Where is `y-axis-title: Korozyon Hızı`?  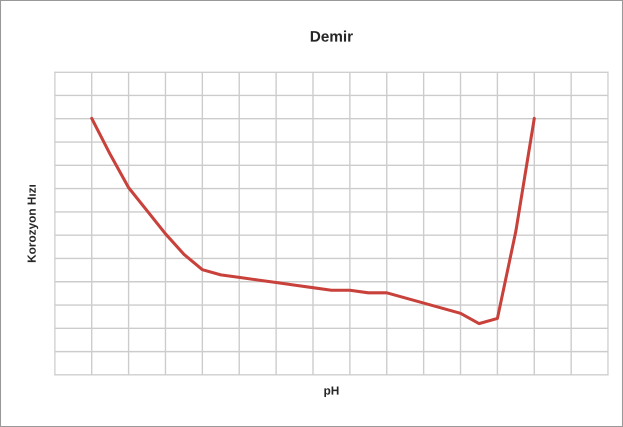 y-axis-title: Korozyon Hızı is located at coordinates (33, 223).